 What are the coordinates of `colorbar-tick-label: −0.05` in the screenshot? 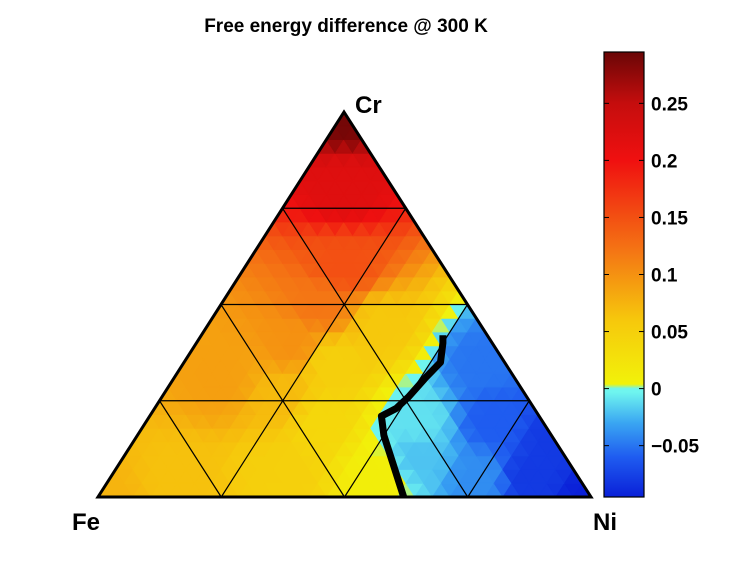 It's located at (675, 447).